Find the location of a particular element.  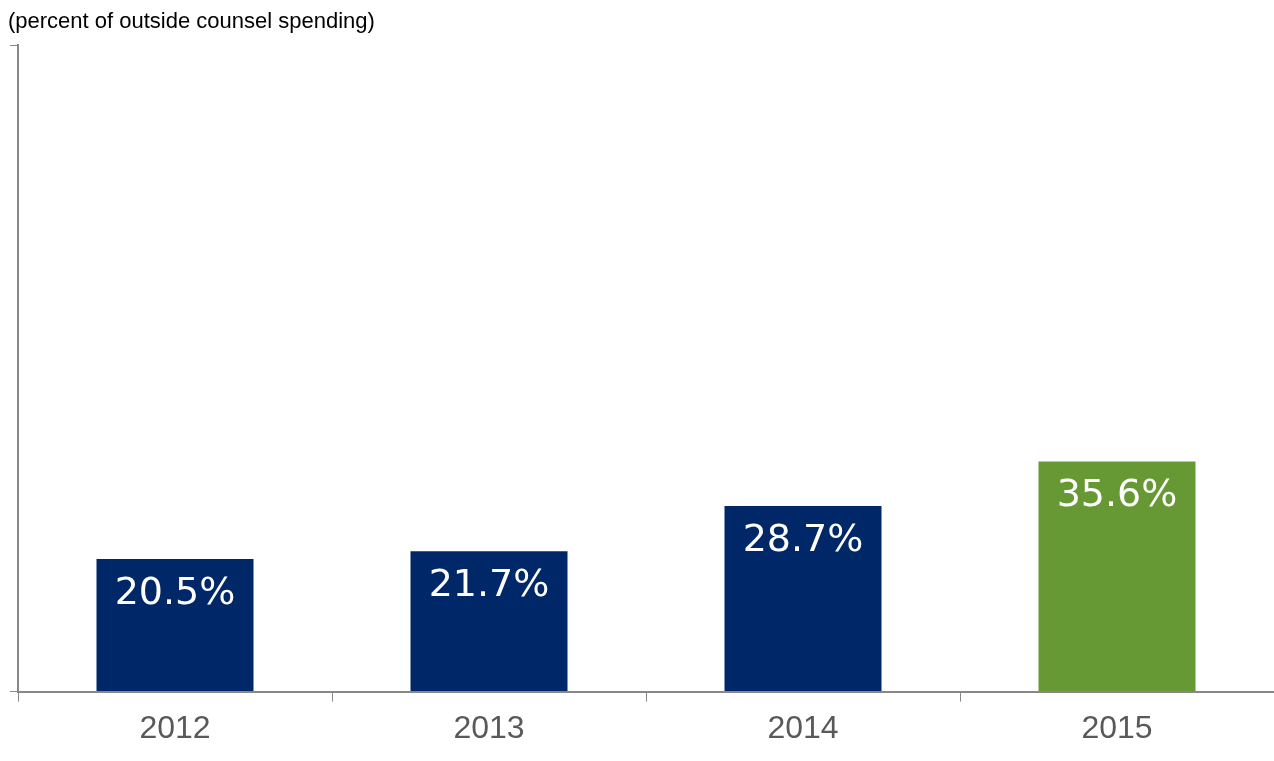

data-label: 21.7% is located at coordinates (489, 583).